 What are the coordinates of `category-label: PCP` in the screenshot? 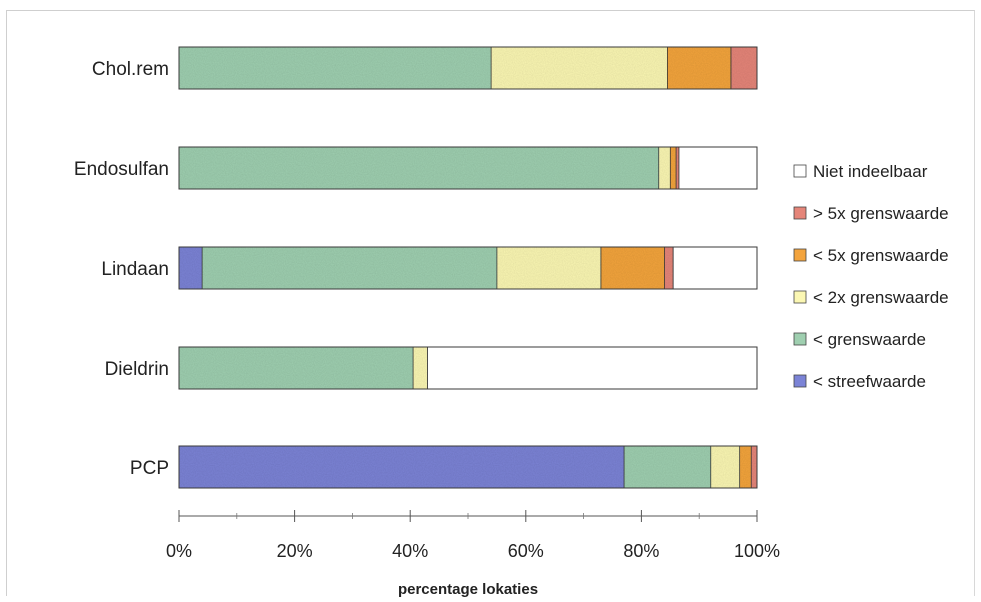 It's located at (149, 468).